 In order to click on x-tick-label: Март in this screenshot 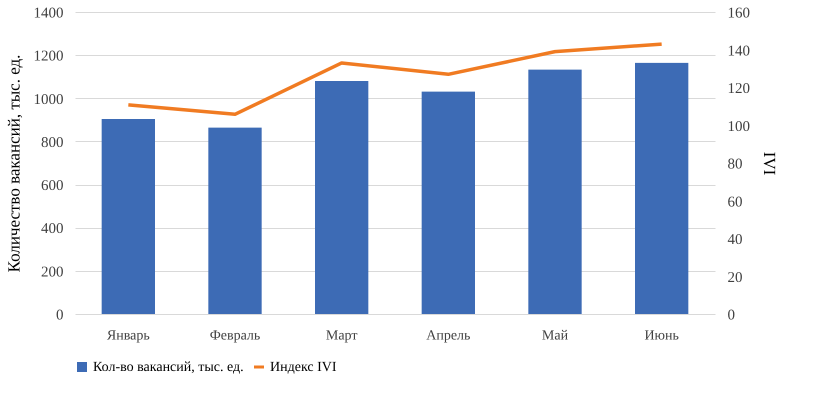, I will do `click(342, 336)`.